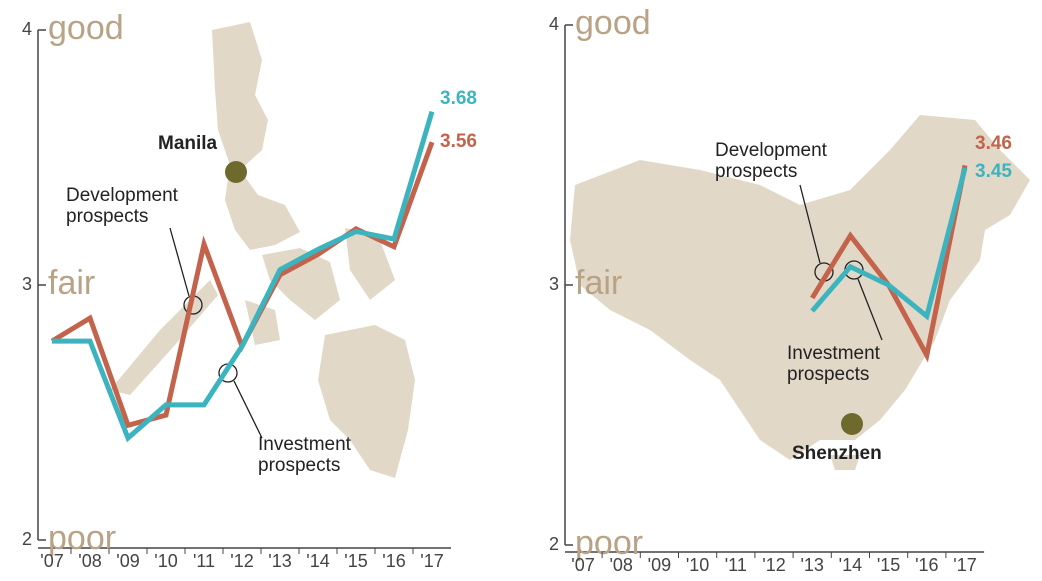 The width and height of the screenshot is (1042, 581). I want to click on end-value: 3.45, so click(993, 171).